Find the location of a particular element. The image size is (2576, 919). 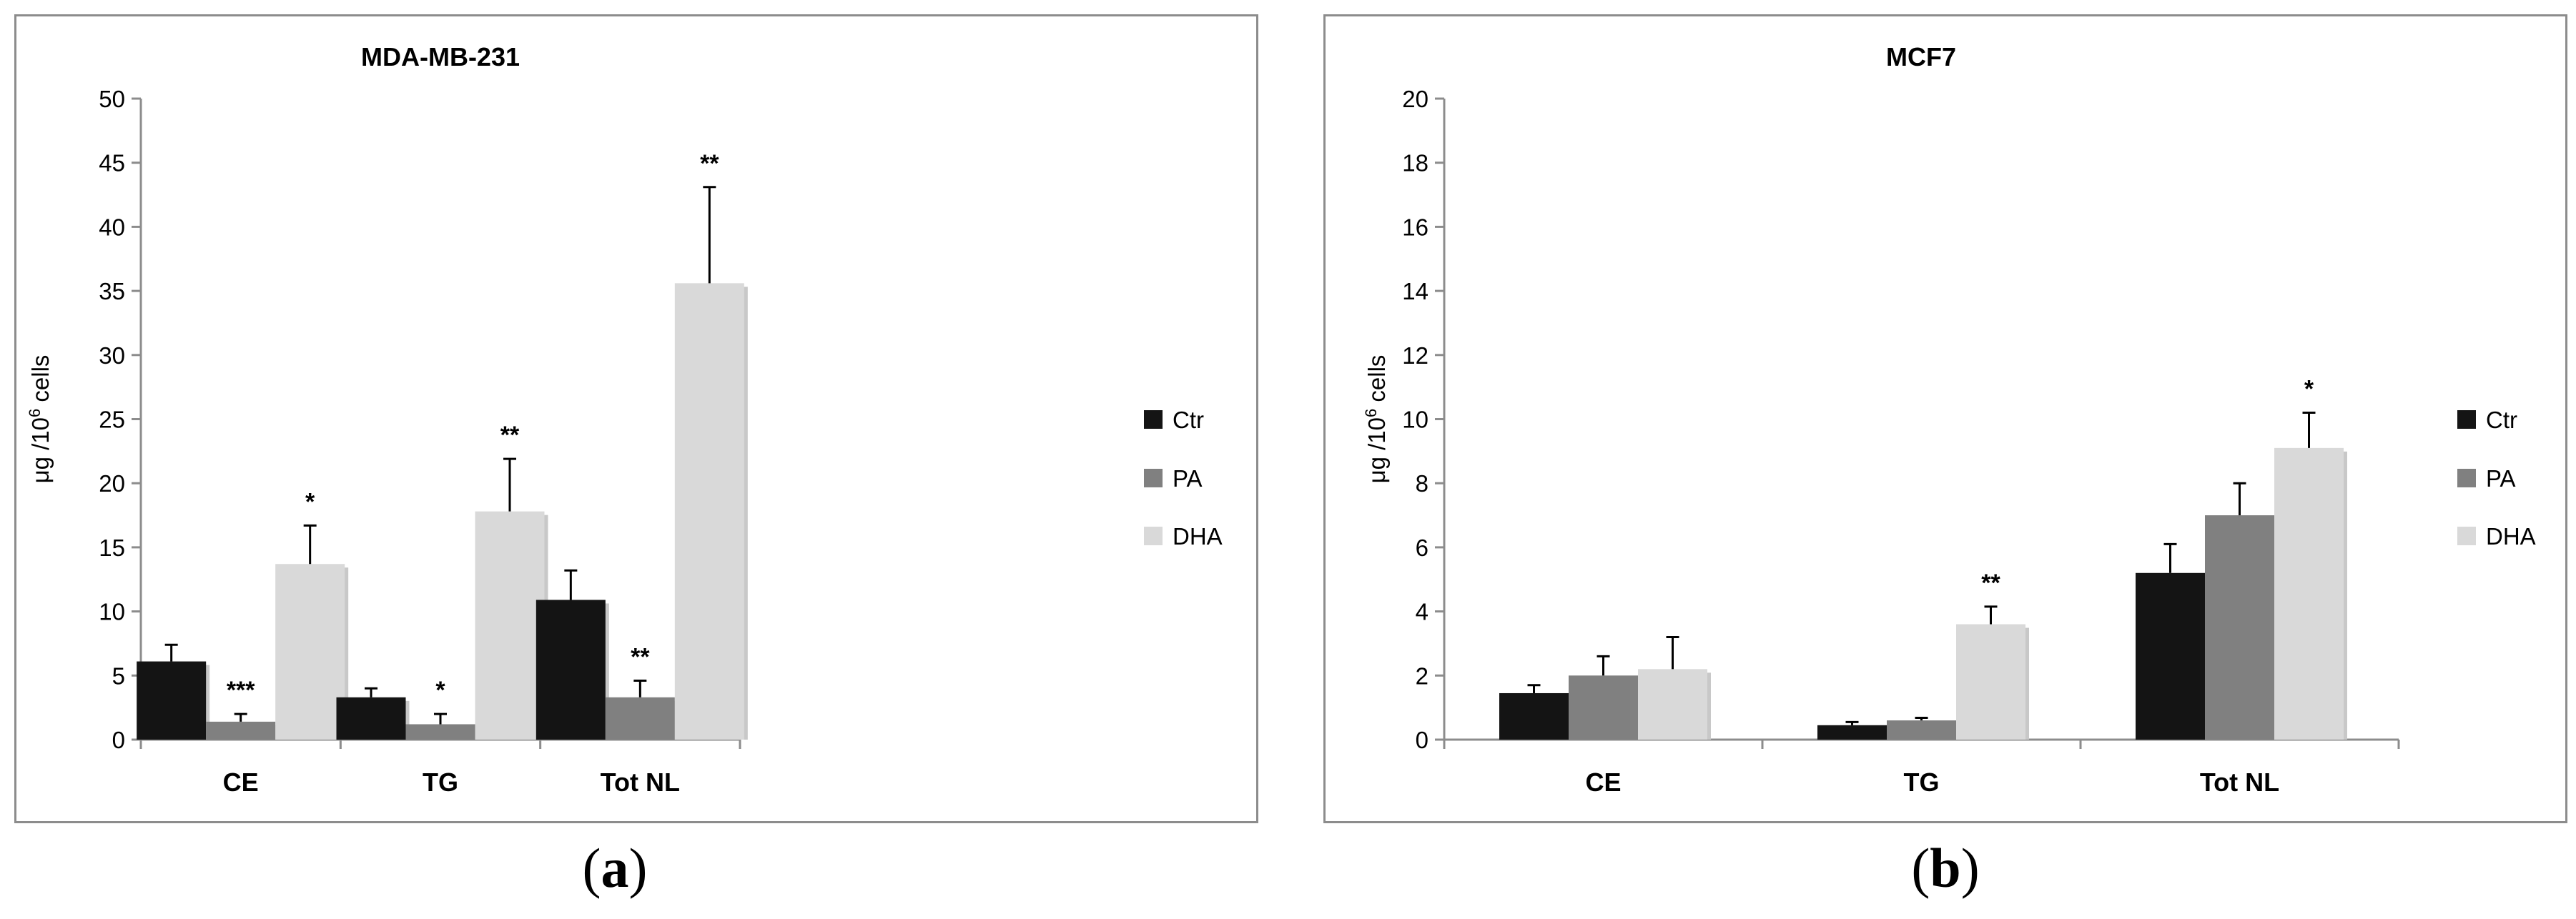

y-tick-label: 18 is located at coordinates (1415, 163).